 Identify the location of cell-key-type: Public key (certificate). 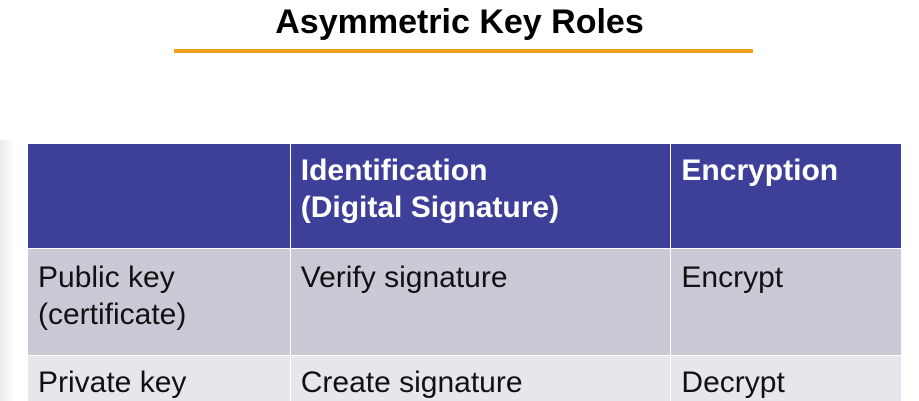
(159, 302).